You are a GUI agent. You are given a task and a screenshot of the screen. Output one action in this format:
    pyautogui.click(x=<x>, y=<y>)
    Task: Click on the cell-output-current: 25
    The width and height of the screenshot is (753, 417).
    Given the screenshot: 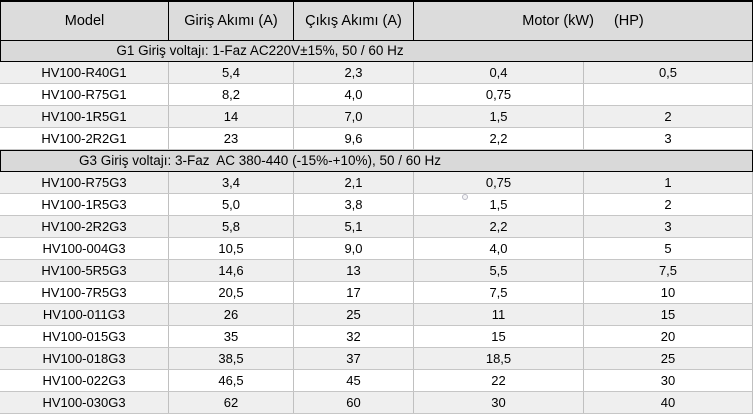 What is the action you would take?
    pyautogui.click(x=353, y=314)
    